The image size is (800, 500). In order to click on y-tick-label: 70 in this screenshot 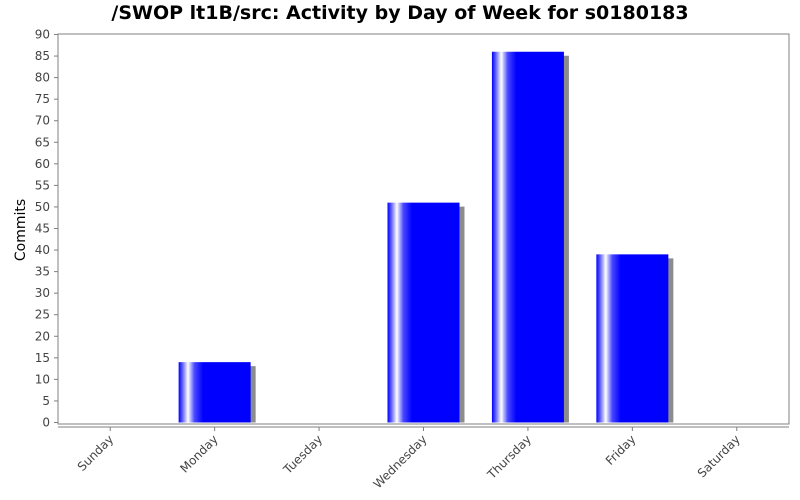, I will do `click(42, 121)`.